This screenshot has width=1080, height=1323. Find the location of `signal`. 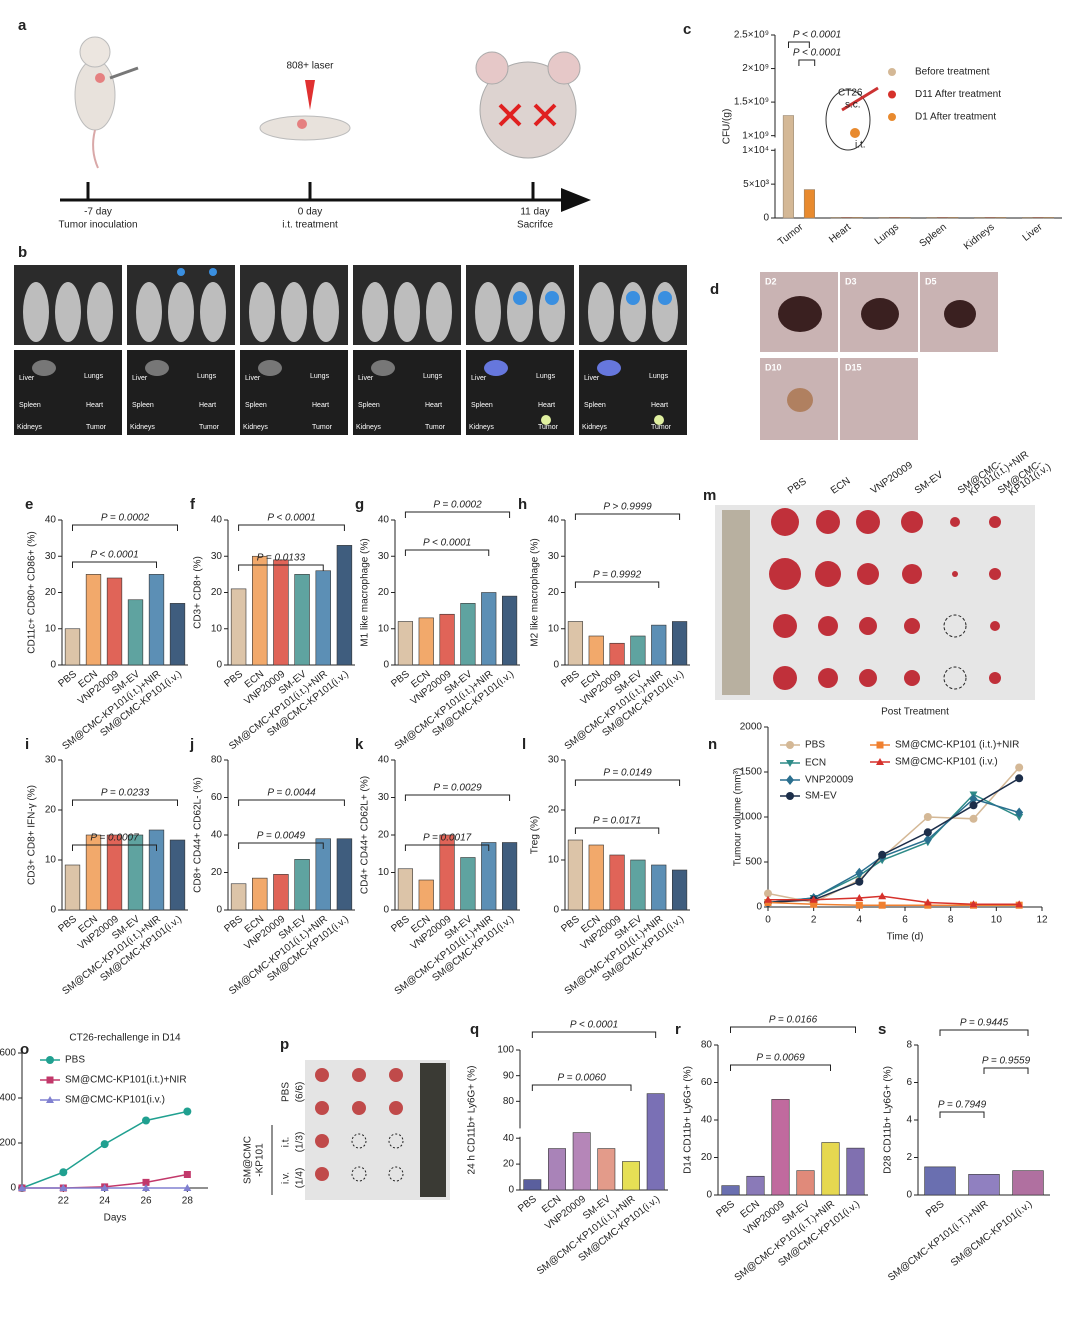

signal is located at coordinates (181, 272).